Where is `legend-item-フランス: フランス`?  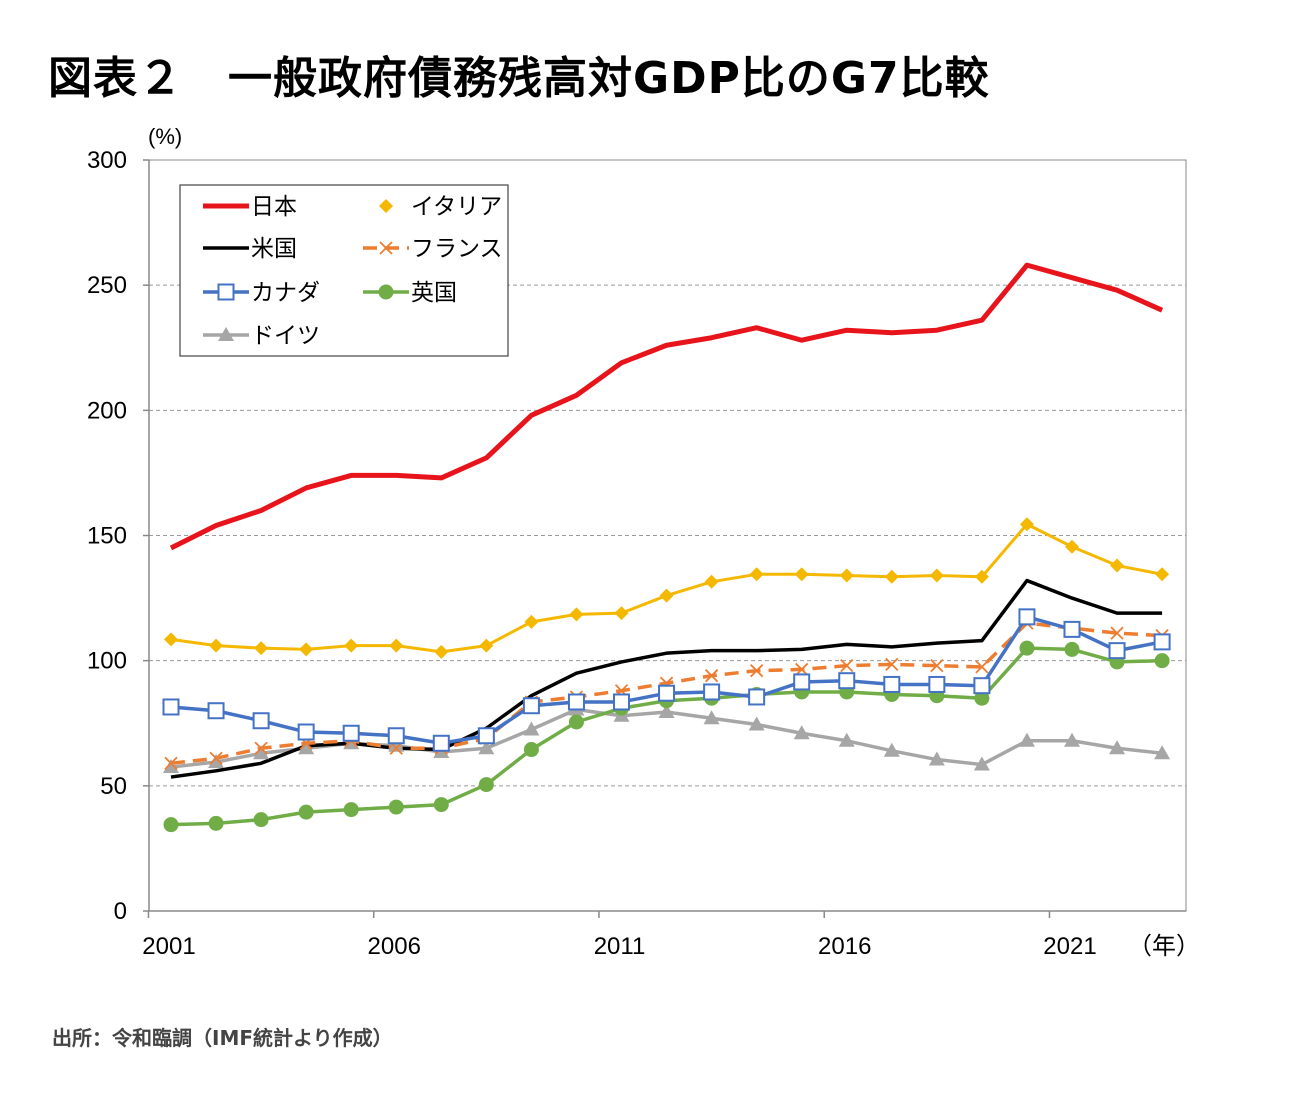 legend-item-フランス: フランス is located at coordinates (433, 248).